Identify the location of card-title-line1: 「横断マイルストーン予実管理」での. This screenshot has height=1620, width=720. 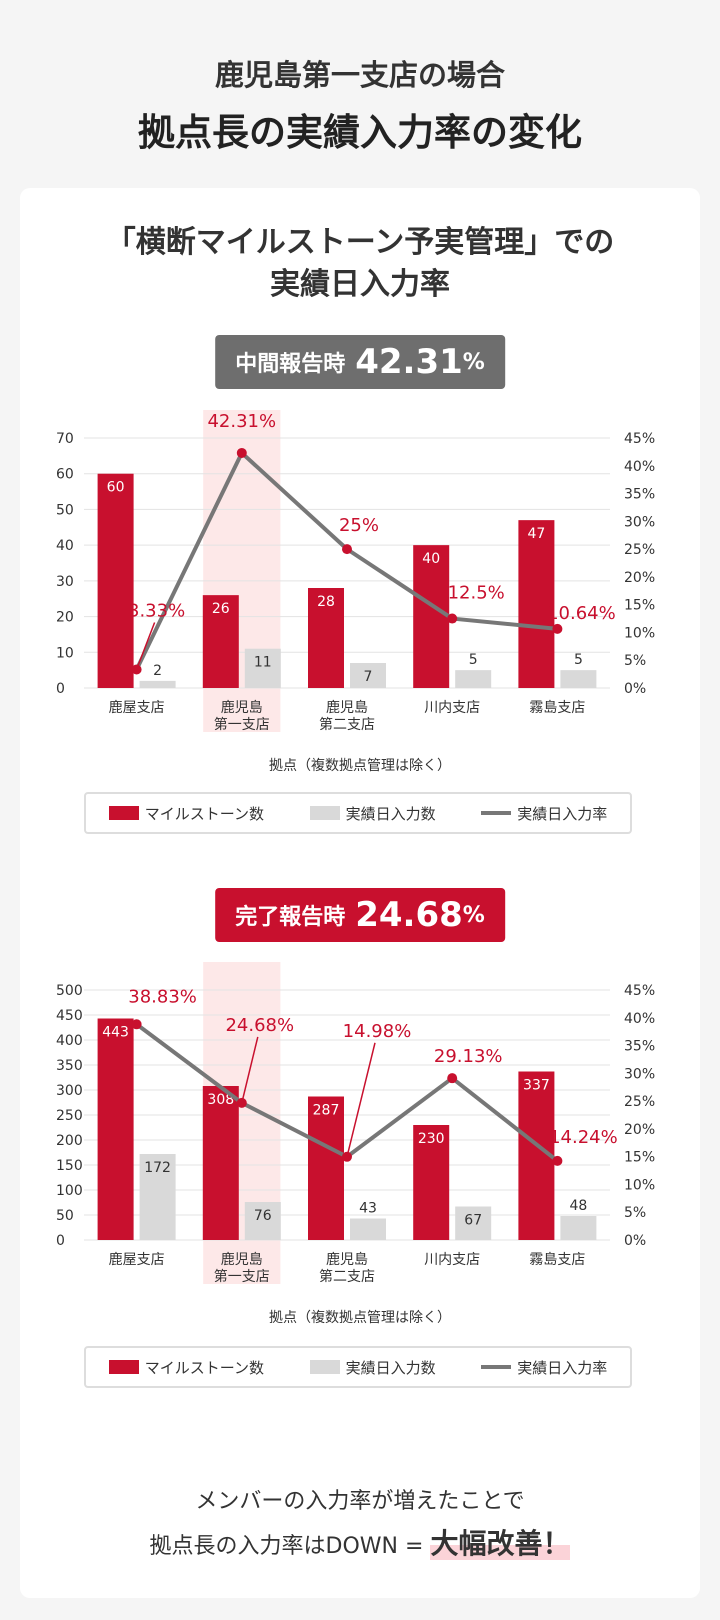
(360, 242).